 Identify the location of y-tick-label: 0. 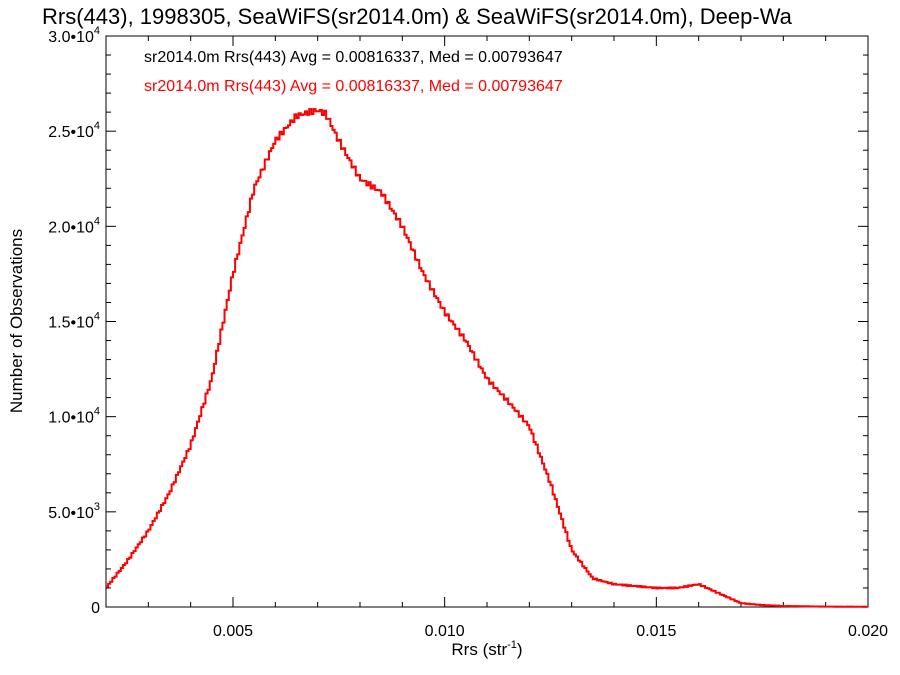
(95, 608).